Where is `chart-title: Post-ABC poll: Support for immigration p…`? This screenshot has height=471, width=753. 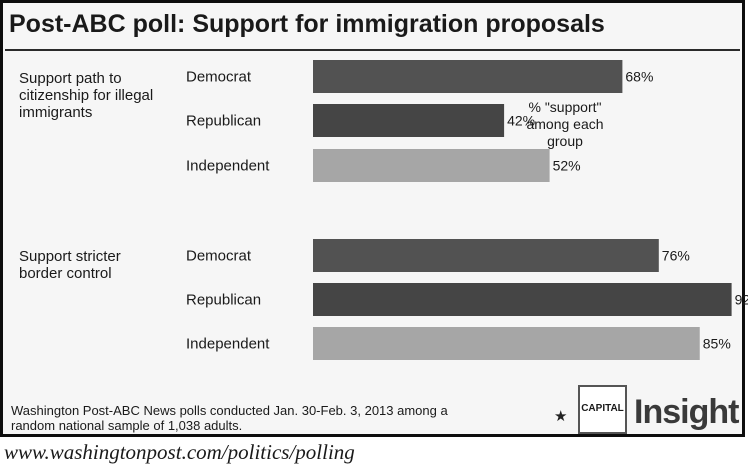 chart-title: Post-ABC poll: Support for immigration p… is located at coordinates (307, 24).